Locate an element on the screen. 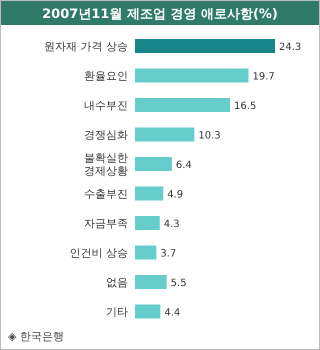 This screenshot has height=350, width=320. y-tick-label: 기타 is located at coordinates (117, 312).